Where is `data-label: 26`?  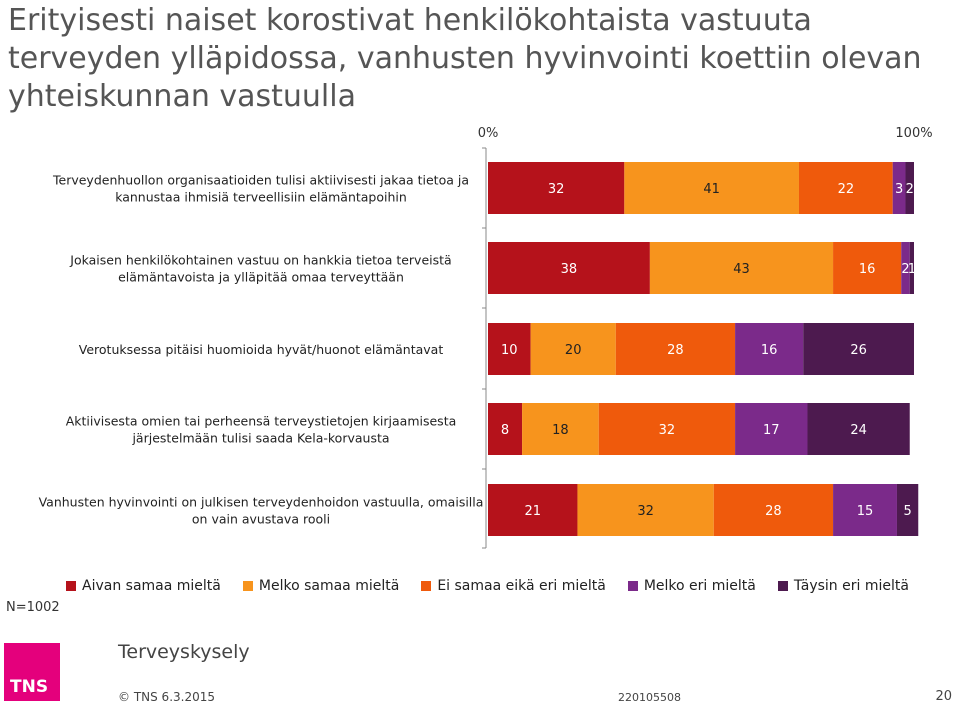
data-label: 26 is located at coordinates (858, 350).